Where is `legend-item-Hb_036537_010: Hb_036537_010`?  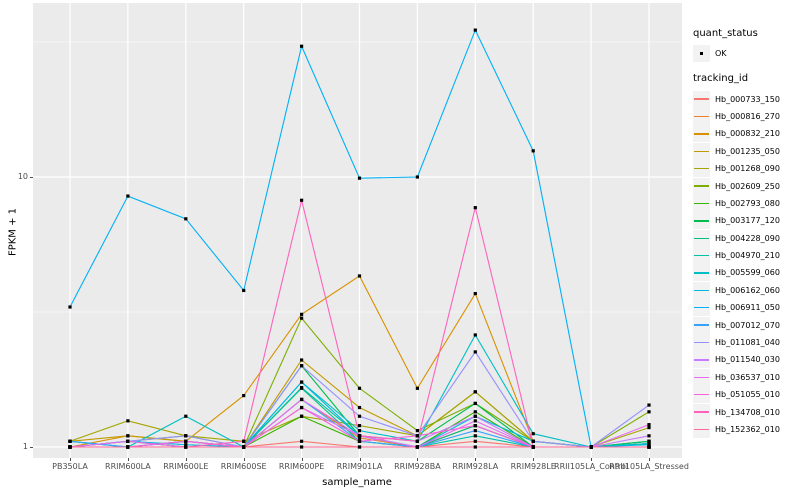
legend-item-Hb_036537_010: Hb_036537_010 is located at coordinates (746, 377).